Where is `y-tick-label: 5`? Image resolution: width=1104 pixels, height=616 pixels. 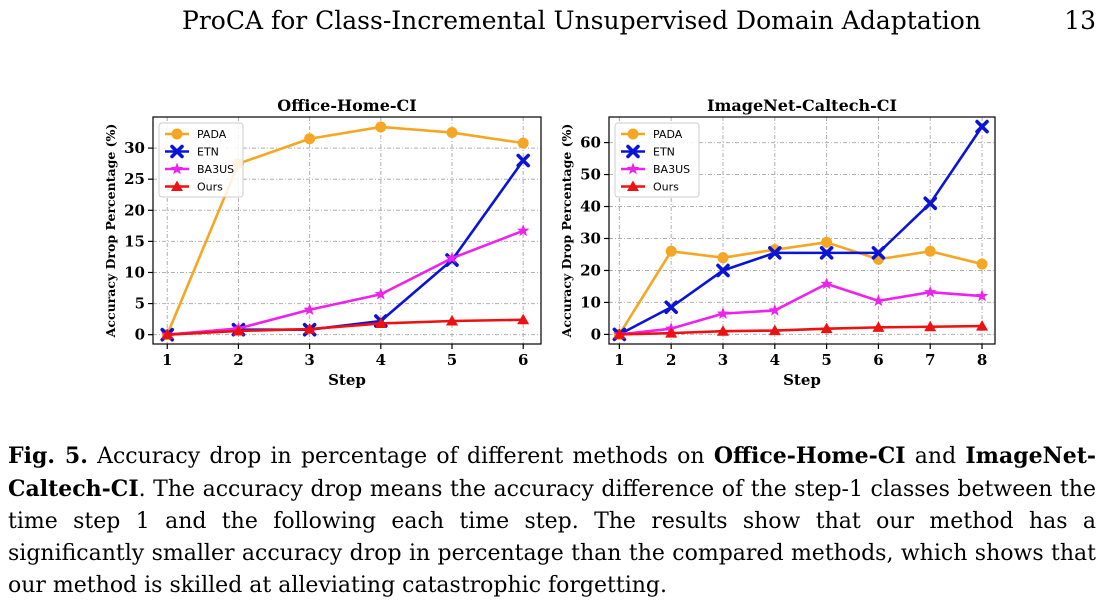
y-tick-label: 5 is located at coordinates (140, 304).